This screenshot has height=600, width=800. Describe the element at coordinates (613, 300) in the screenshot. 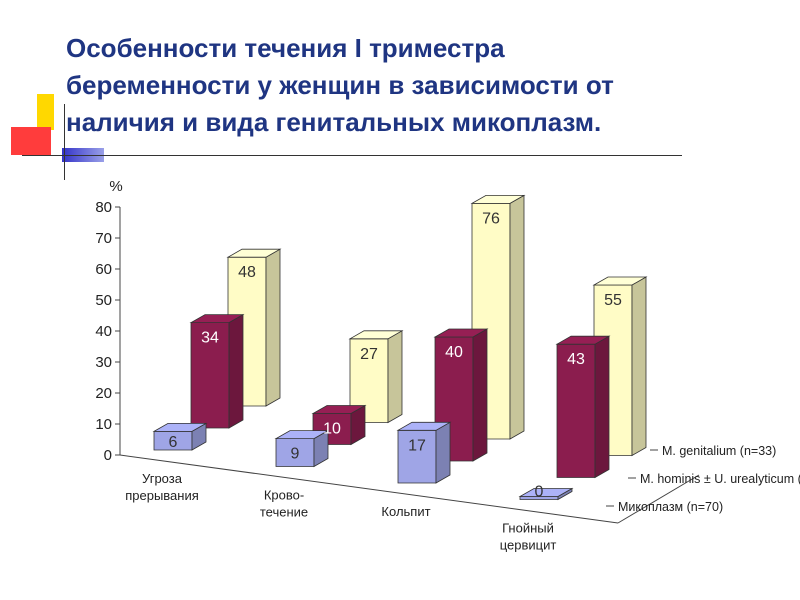

I see `bar-value-label: 55` at that location.